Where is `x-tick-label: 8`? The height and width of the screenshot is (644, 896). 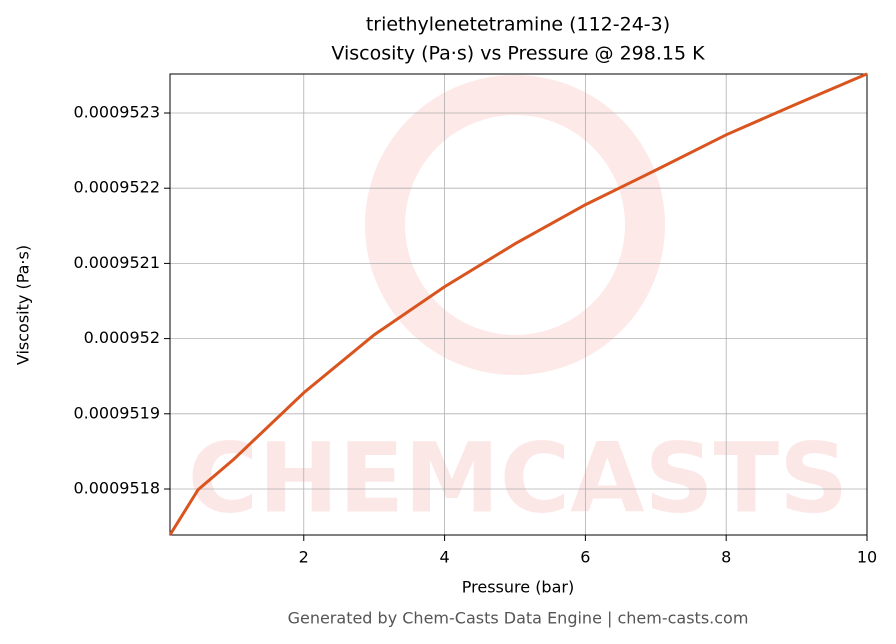 x-tick-label: 8 is located at coordinates (726, 557).